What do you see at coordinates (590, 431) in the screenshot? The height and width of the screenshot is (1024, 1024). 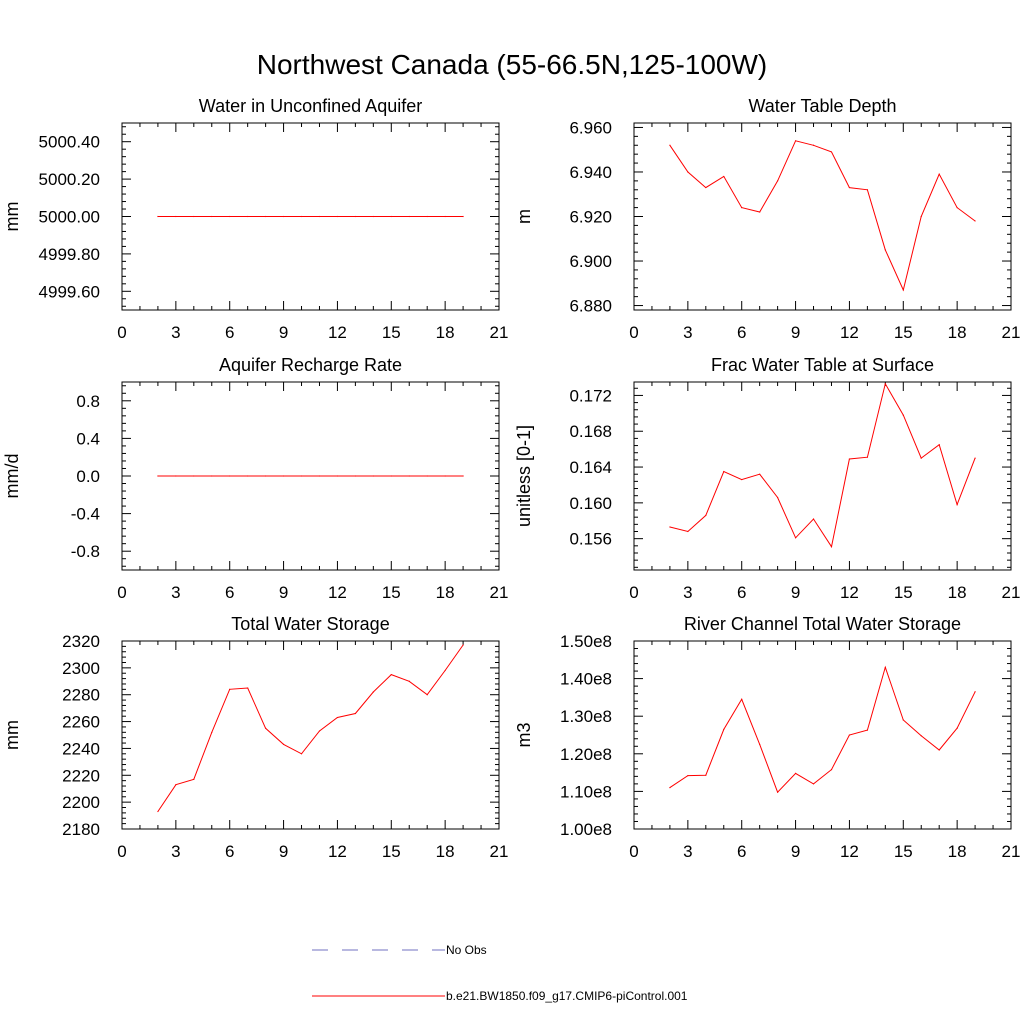 I see `y-tick-label: 0.168` at bounding box center [590, 431].